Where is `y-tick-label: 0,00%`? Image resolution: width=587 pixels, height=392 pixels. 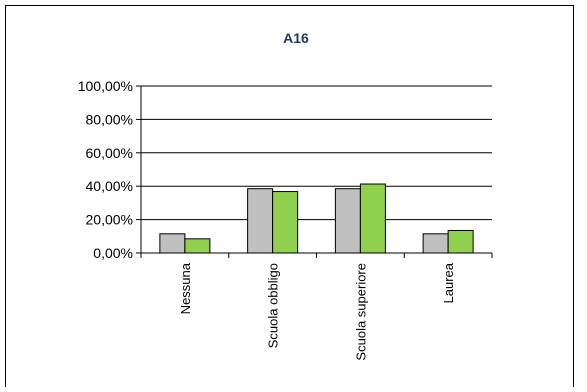 y-tick-label: 0,00% is located at coordinates (113, 253).